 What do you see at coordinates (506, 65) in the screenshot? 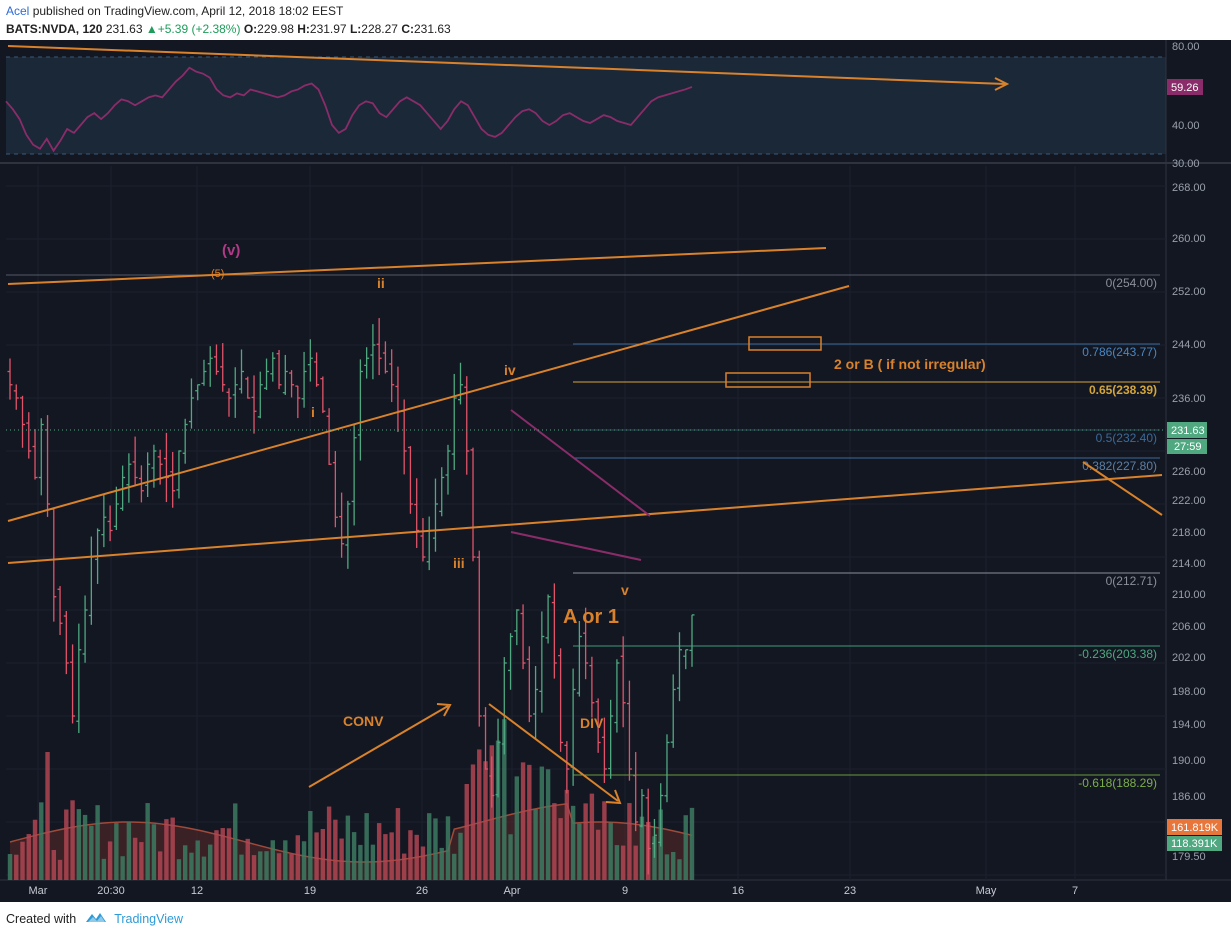
I see `trendline-rsi` at bounding box center [506, 65].